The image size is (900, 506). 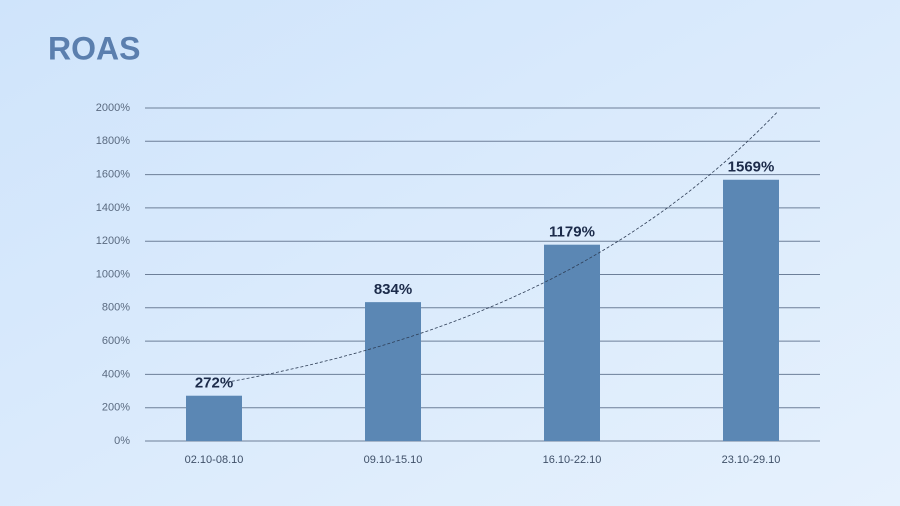 I want to click on y-tick-label: 2000%, so click(x=113, y=108).